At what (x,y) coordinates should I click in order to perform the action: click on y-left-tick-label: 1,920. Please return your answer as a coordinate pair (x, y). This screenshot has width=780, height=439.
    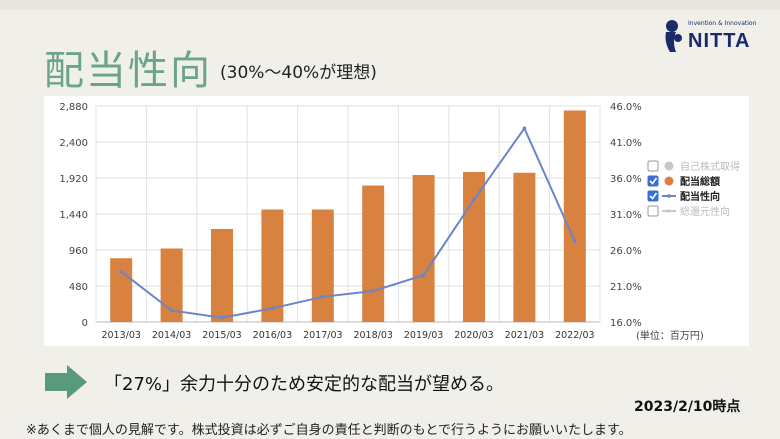
    Looking at the image, I should click on (73, 179).